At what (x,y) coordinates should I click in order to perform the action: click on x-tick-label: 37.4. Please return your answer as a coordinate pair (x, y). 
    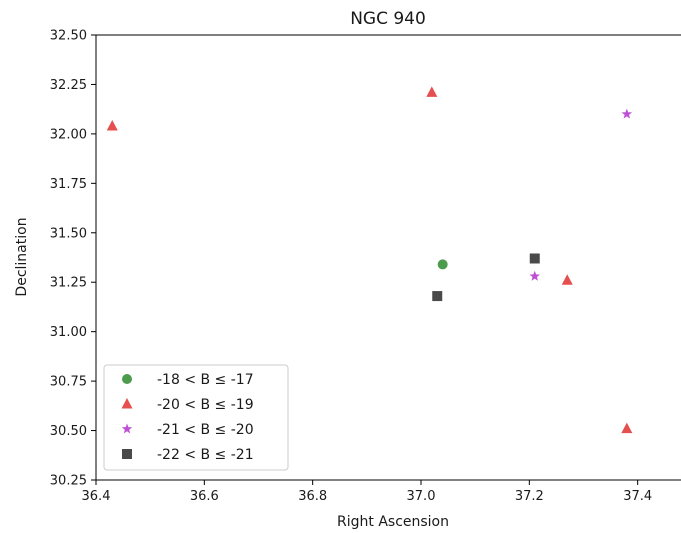
    Looking at the image, I should click on (637, 496).